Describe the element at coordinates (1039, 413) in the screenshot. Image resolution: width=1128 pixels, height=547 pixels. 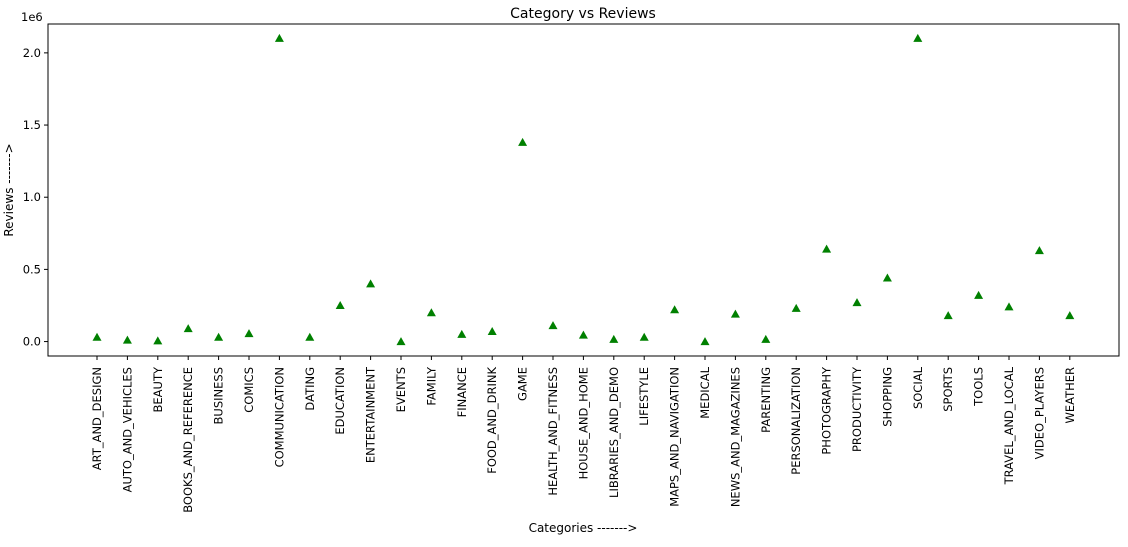
I see `x-tick-label: VIDEO_PLAYERS` at that location.